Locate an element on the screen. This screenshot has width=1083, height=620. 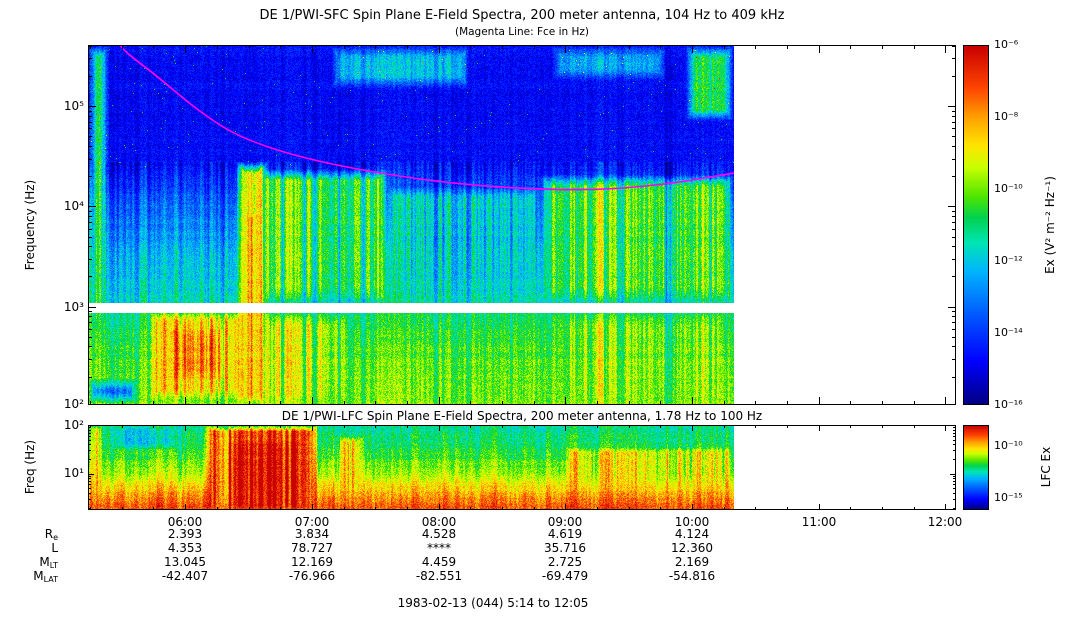
sfc-cbar-label: Ex (V² m⁻² Hz⁻¹) is located at coordinates (1050, 225).